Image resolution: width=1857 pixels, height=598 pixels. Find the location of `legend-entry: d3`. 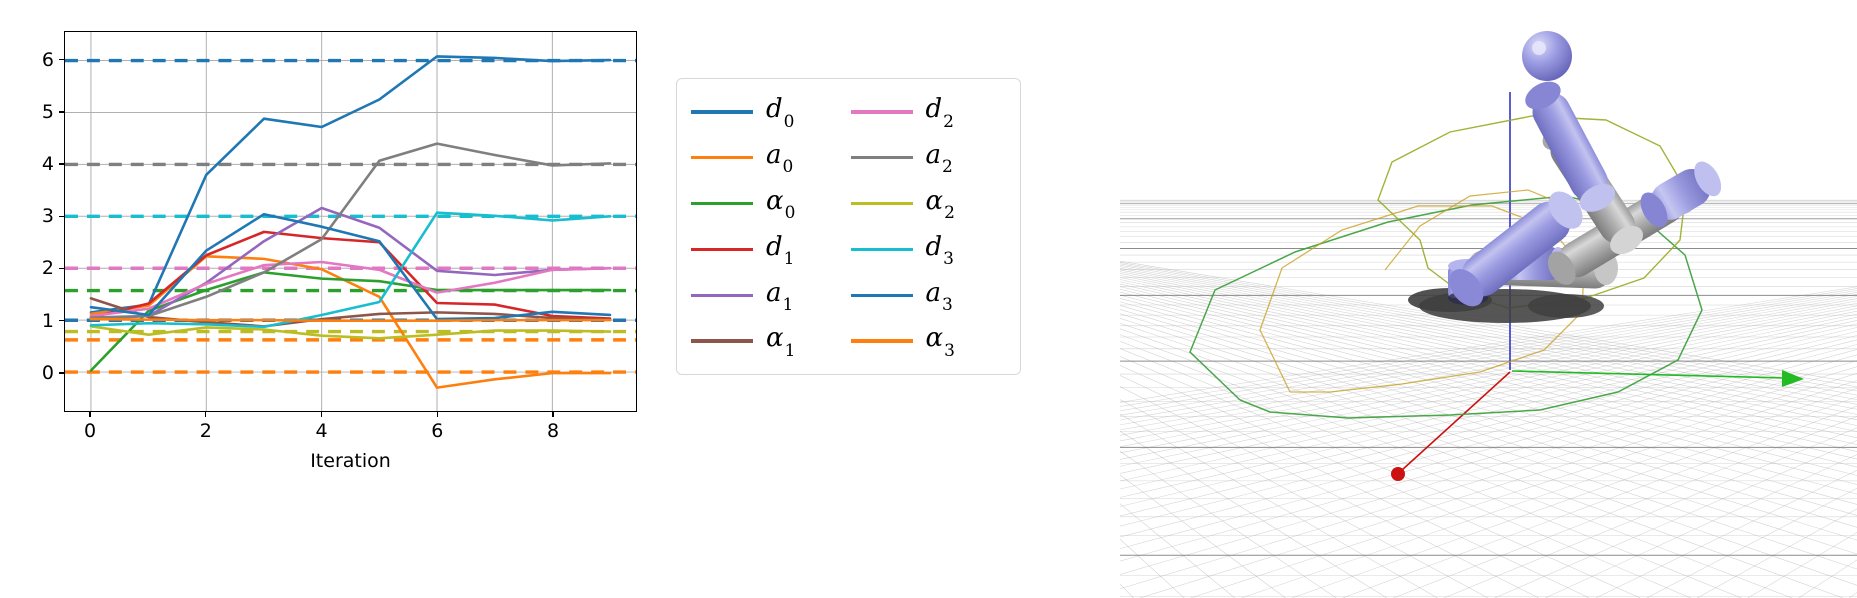

legend-entry: d3 is located at coordinates (928, 249).